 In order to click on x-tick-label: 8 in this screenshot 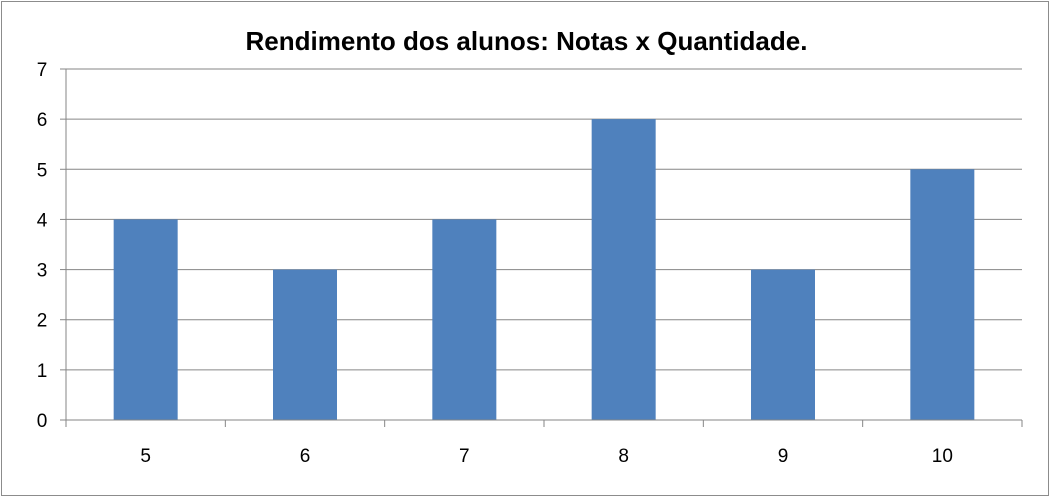, I will do `click(623, 456)`.